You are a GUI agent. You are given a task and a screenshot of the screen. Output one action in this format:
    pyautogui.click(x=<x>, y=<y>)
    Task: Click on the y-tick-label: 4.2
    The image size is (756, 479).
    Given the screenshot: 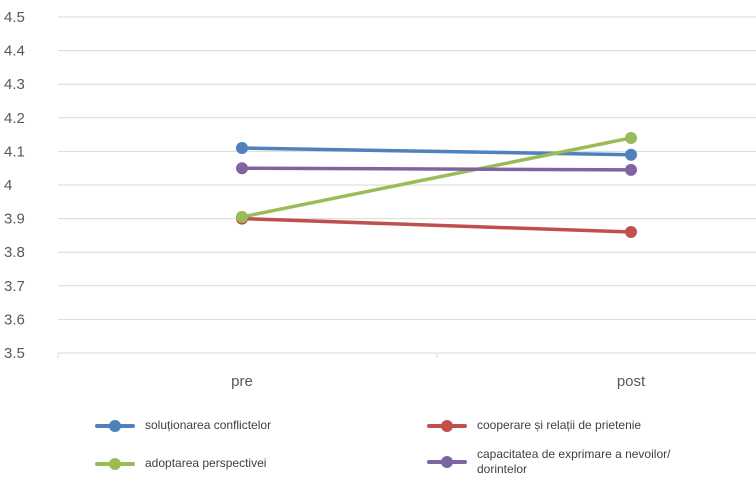 What is the action you would take?
    pyautogui.click(x=14, y=118)
    